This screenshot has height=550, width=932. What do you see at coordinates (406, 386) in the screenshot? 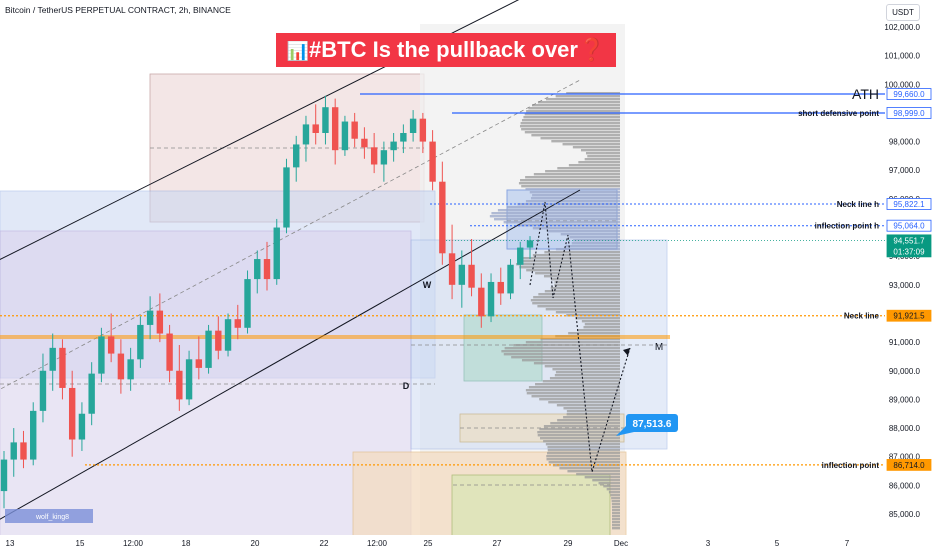
I see `pattern-mark-label: D` at bounding box center [406, 386].